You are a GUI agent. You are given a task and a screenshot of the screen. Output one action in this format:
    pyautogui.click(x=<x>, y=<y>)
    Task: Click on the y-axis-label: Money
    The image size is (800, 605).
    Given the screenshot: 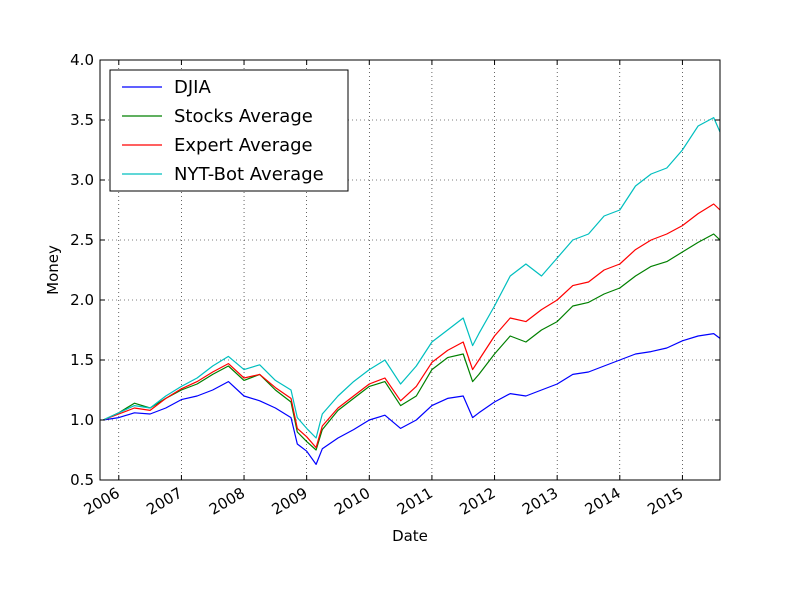 What is the action you would take?
    pyautogui.click(x=53, y=270)
    